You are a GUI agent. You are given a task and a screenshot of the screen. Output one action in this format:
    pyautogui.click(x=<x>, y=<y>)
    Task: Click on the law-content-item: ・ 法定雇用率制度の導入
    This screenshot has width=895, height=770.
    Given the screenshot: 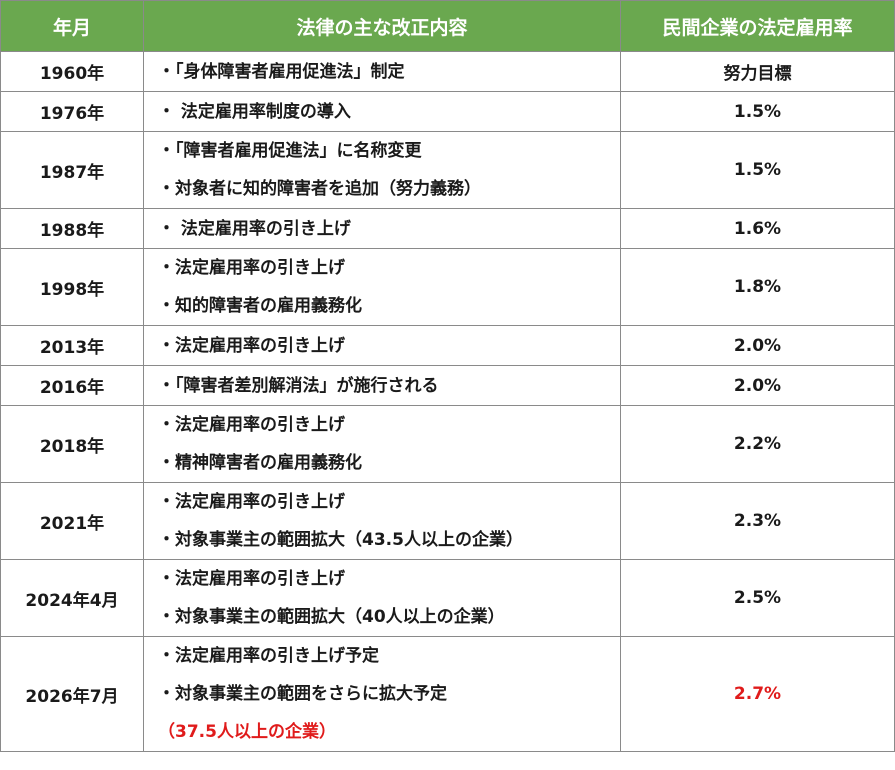 What is the action you would take?
    pyautogui.click(x=254, y=111)
    